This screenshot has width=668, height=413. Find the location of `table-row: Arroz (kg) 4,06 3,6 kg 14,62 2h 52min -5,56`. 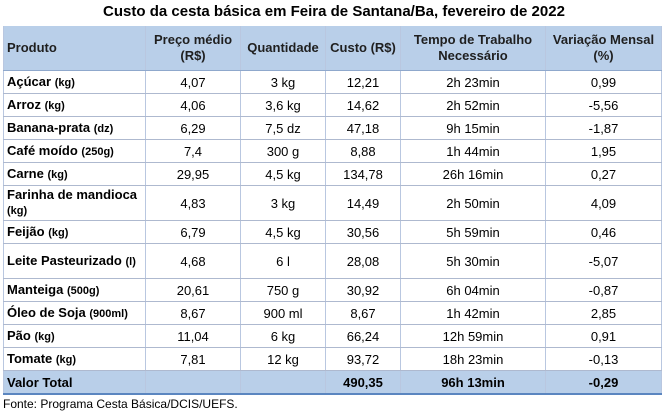

table-row: Arroz (kg) 4,06 3,6 kg 14,62 2h 52min -5,56 is located at coordinates (332, 105).